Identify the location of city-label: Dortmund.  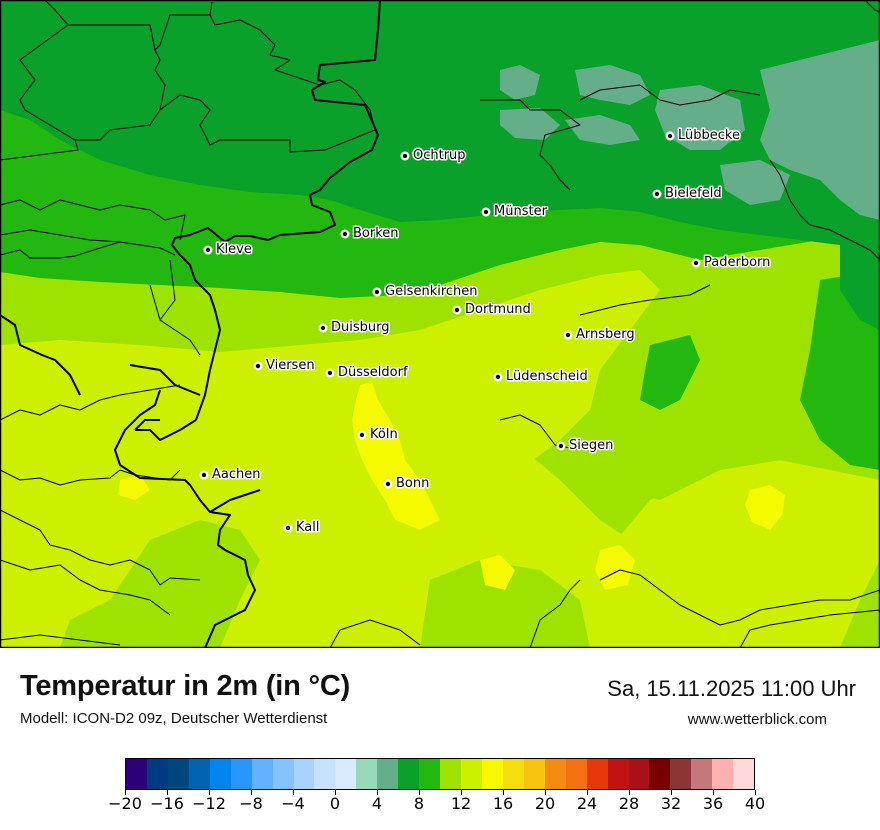
(498, 309).